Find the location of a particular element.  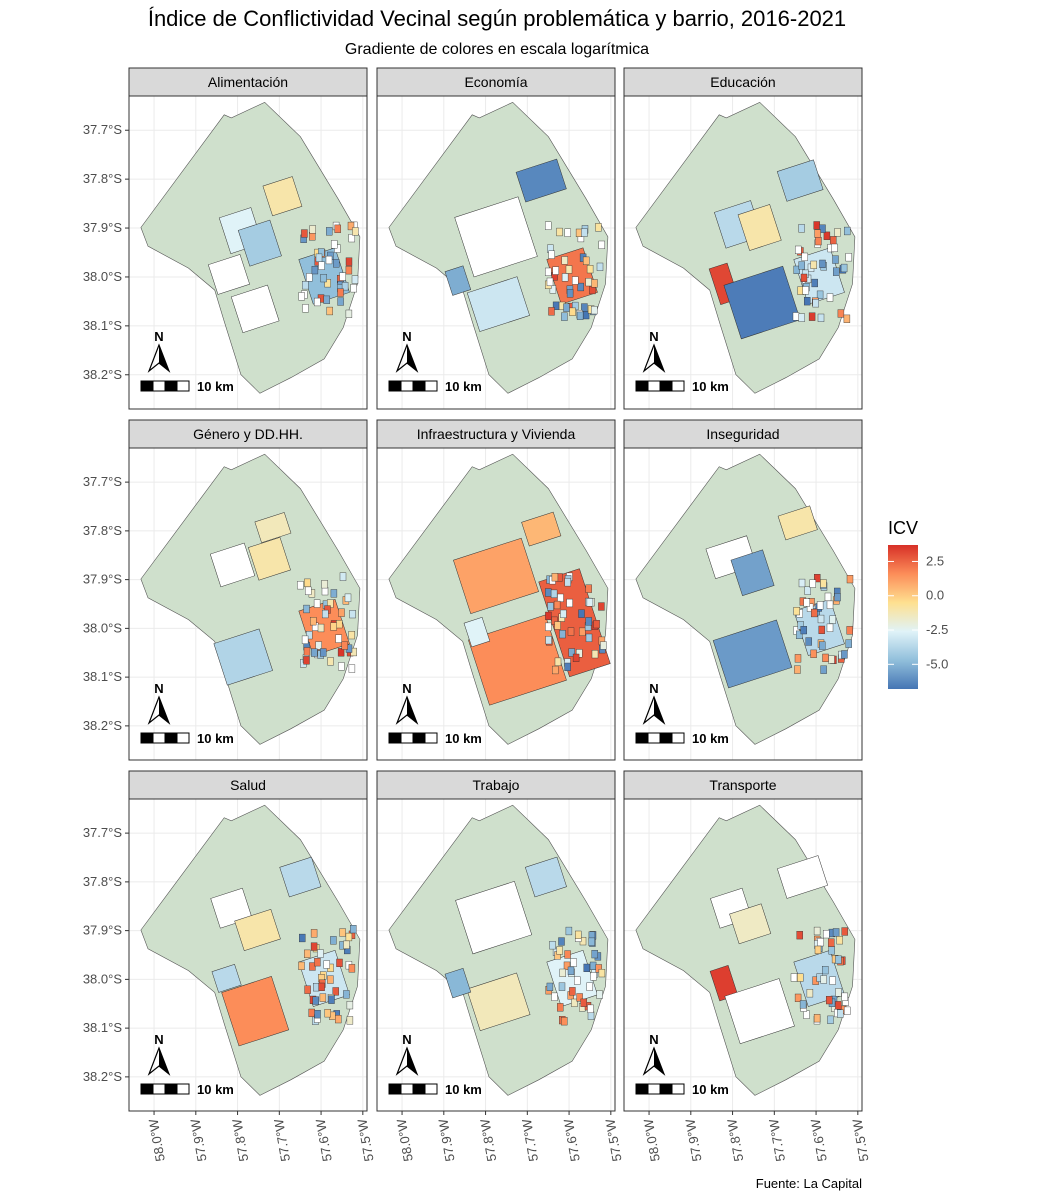

north-arrow-fill is located at coordinates (164, 358).